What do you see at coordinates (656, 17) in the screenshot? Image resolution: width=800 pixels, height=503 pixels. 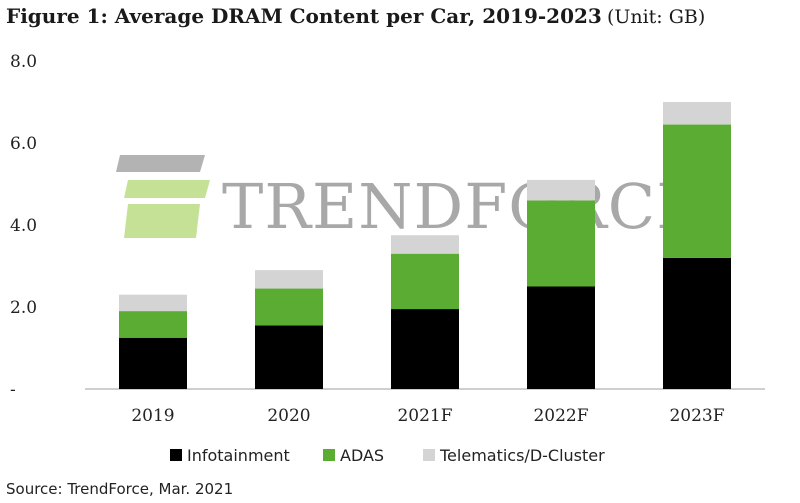 I see `chart-title-unit: (Unit: GB)` at bounding box center [656, 17].